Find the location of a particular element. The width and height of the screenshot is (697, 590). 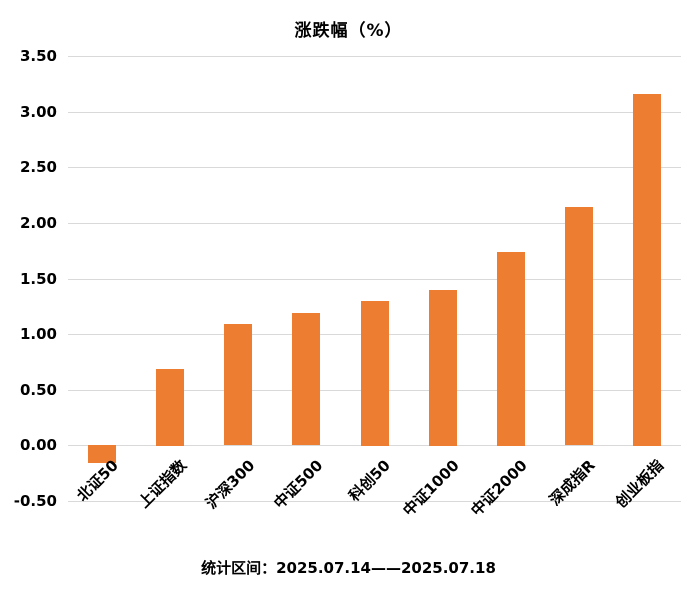

bar-科创50 is located at coordinates (375, 373).